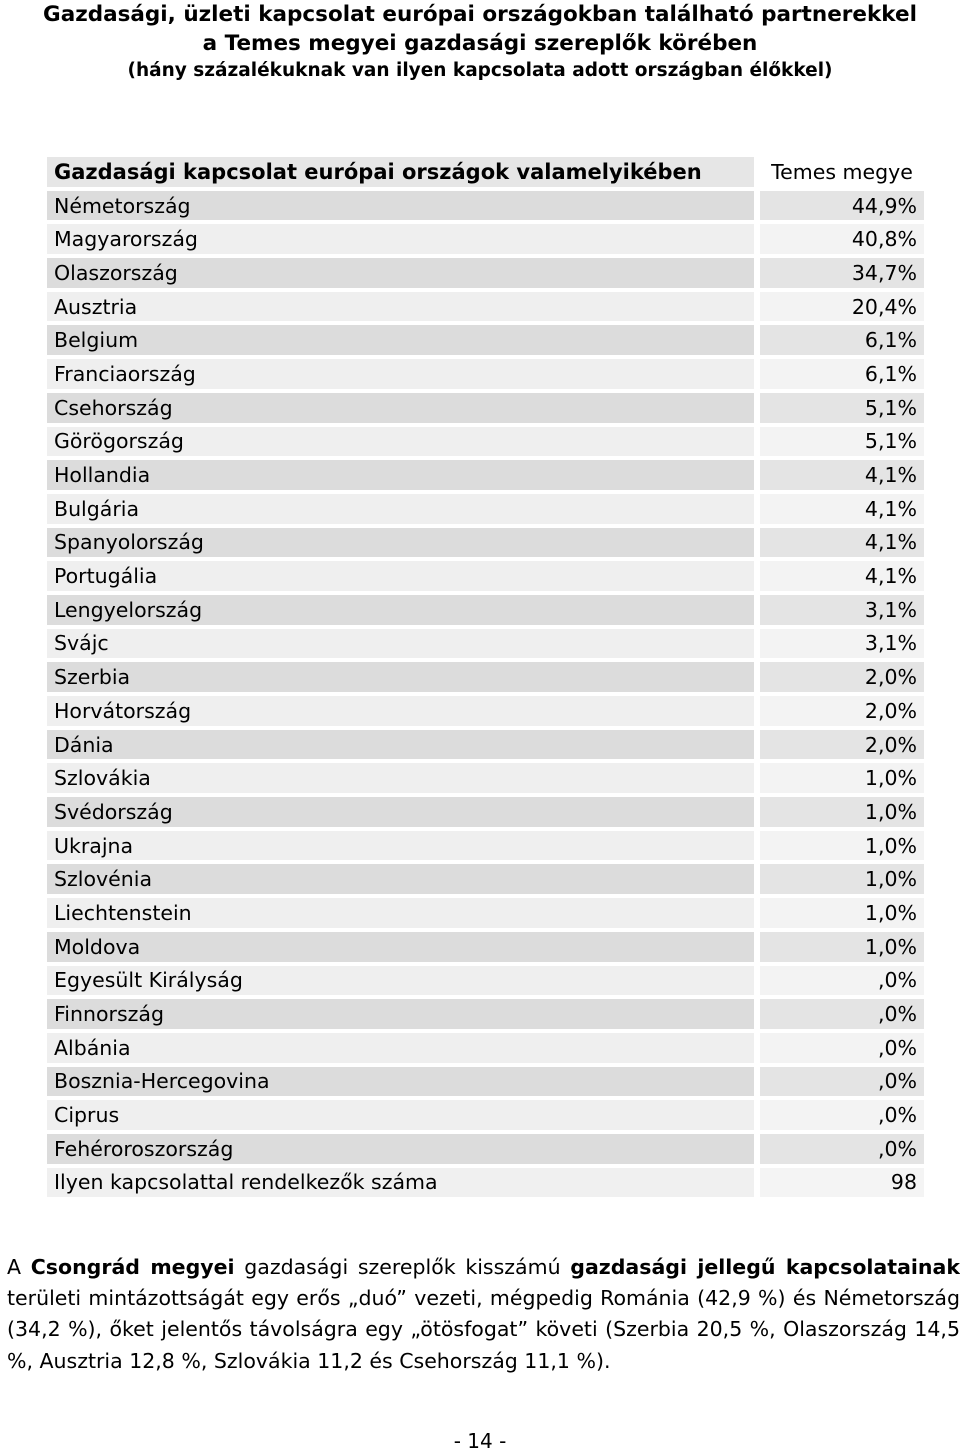 The width and height of the screenshot is (960, 1454). What do you see at coordinates (400, 980) in the screenshot?
I see `country-name: Egyesült Királyság` at bounding box center [400, 980].